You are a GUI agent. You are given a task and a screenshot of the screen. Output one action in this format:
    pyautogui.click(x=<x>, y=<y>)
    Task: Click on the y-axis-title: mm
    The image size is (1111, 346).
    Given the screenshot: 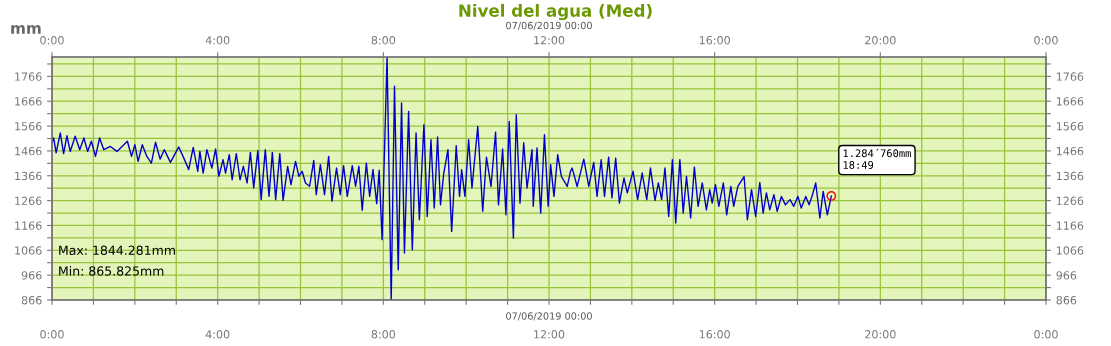 What is the action you would take?
    pyautogui.click(x=26, y=29)
    